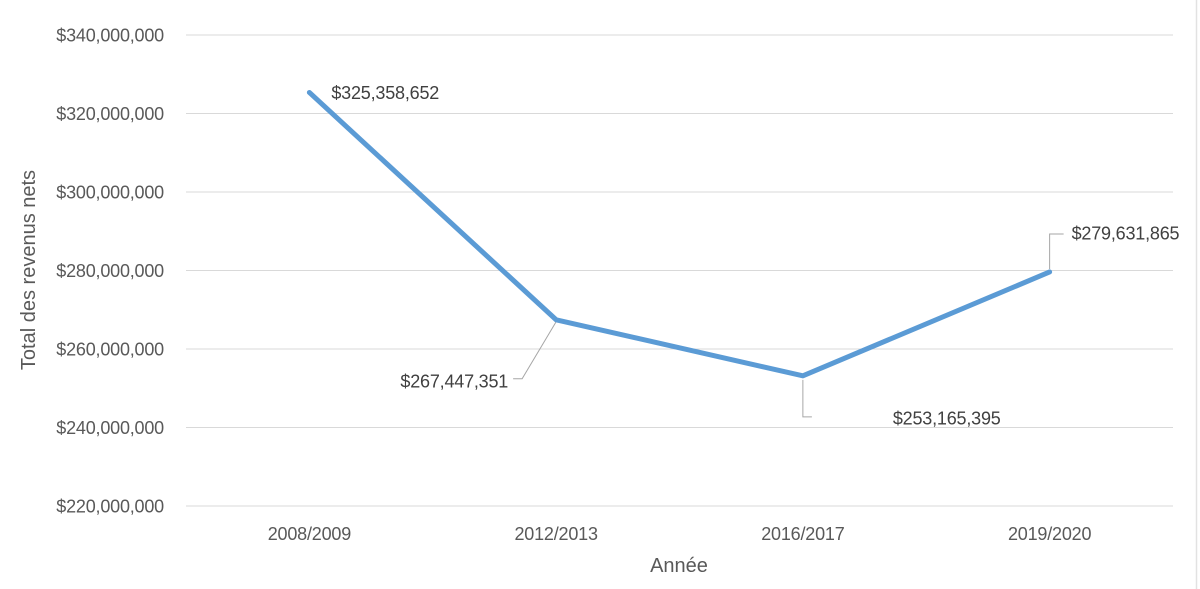 The image size is (1200, 589). Describe the element at coordinates (110, 507) in the screenshot. I see `y-tick-label: $220,000,000` at that location.